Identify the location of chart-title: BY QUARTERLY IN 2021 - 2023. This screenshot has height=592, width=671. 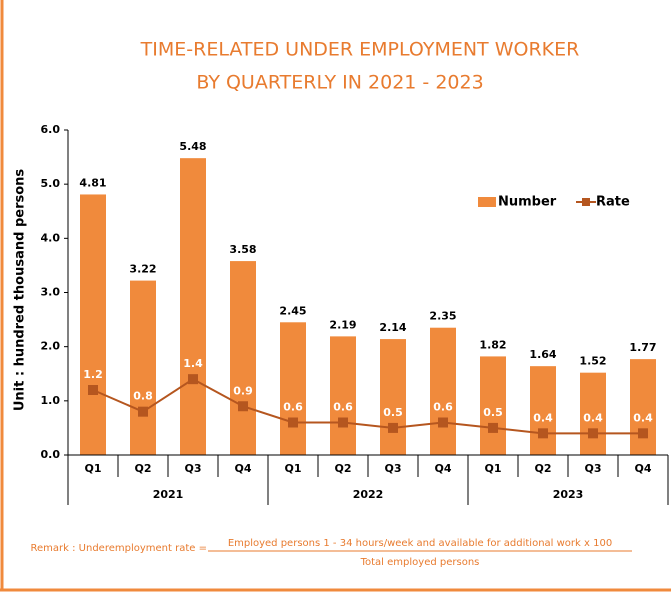
(339, 83).